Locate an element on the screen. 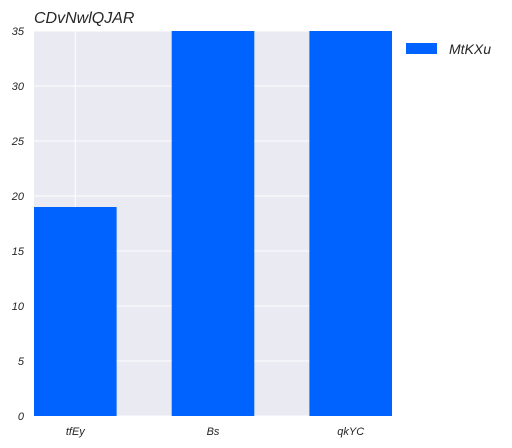 The width and height of the screenshot is (512, 448). y-tick-label: 10 is located at coordinates (18, 307).